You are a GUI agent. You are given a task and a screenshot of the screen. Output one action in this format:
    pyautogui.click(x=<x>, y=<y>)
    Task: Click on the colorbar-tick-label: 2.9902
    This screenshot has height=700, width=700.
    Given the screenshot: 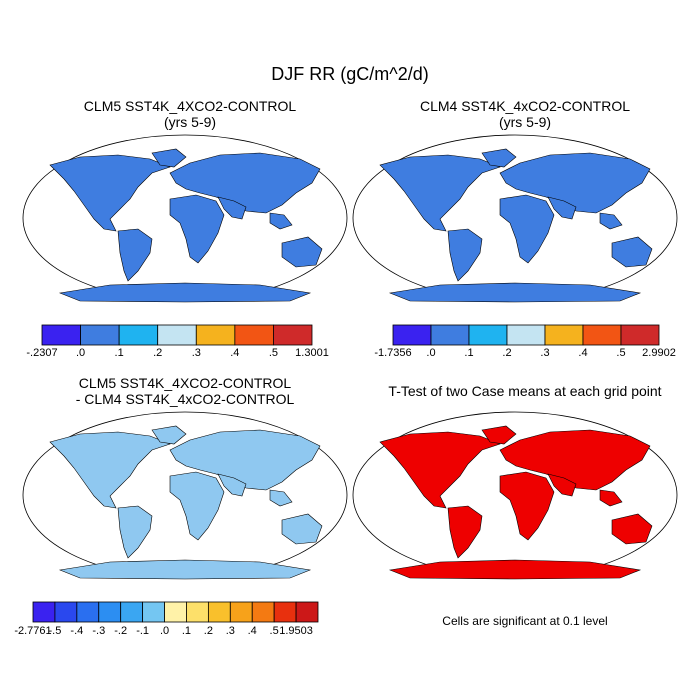 What is the action you would take?
    pyautogui.click(x=659, y=353)
    